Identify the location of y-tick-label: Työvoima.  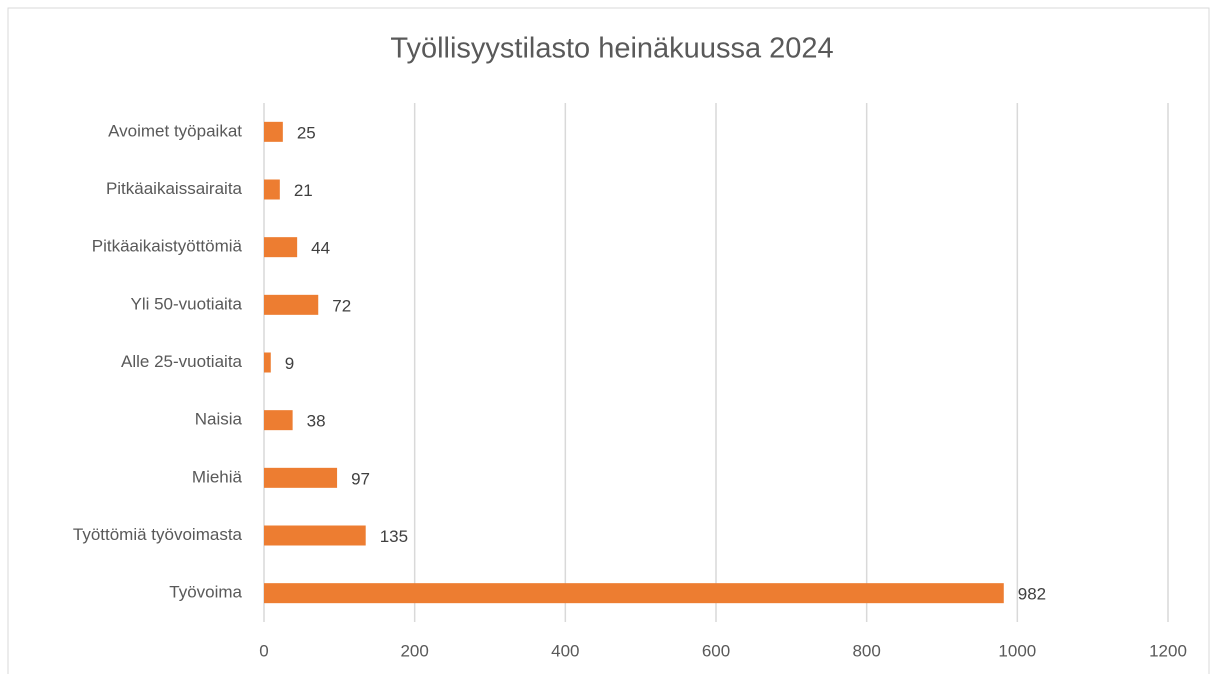
(205, 592).